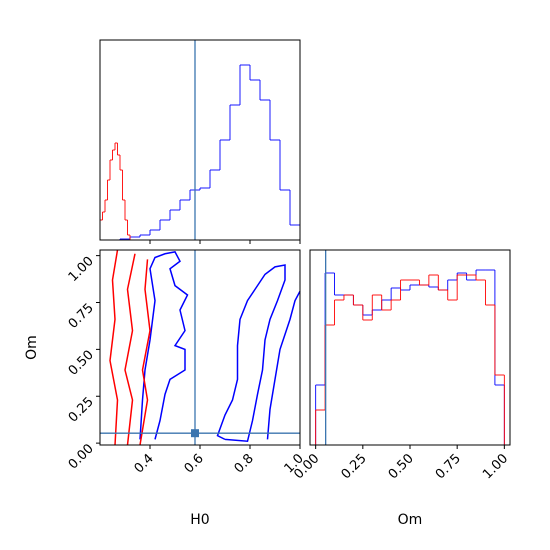 This screenshot has height=550, width=550. What do you see at coordinates (448, 466) in the screenshot?
I see `x-tick-label: 0.75` at bounding box center [448, 466].